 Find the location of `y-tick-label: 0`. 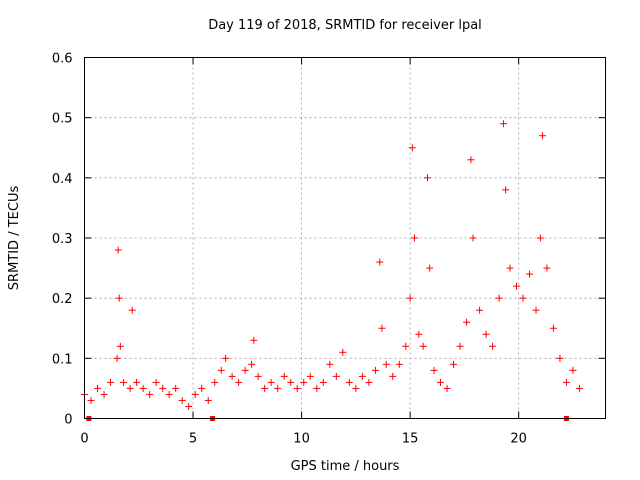

y-tick-label: 0 is located at coordinates (68, 420).